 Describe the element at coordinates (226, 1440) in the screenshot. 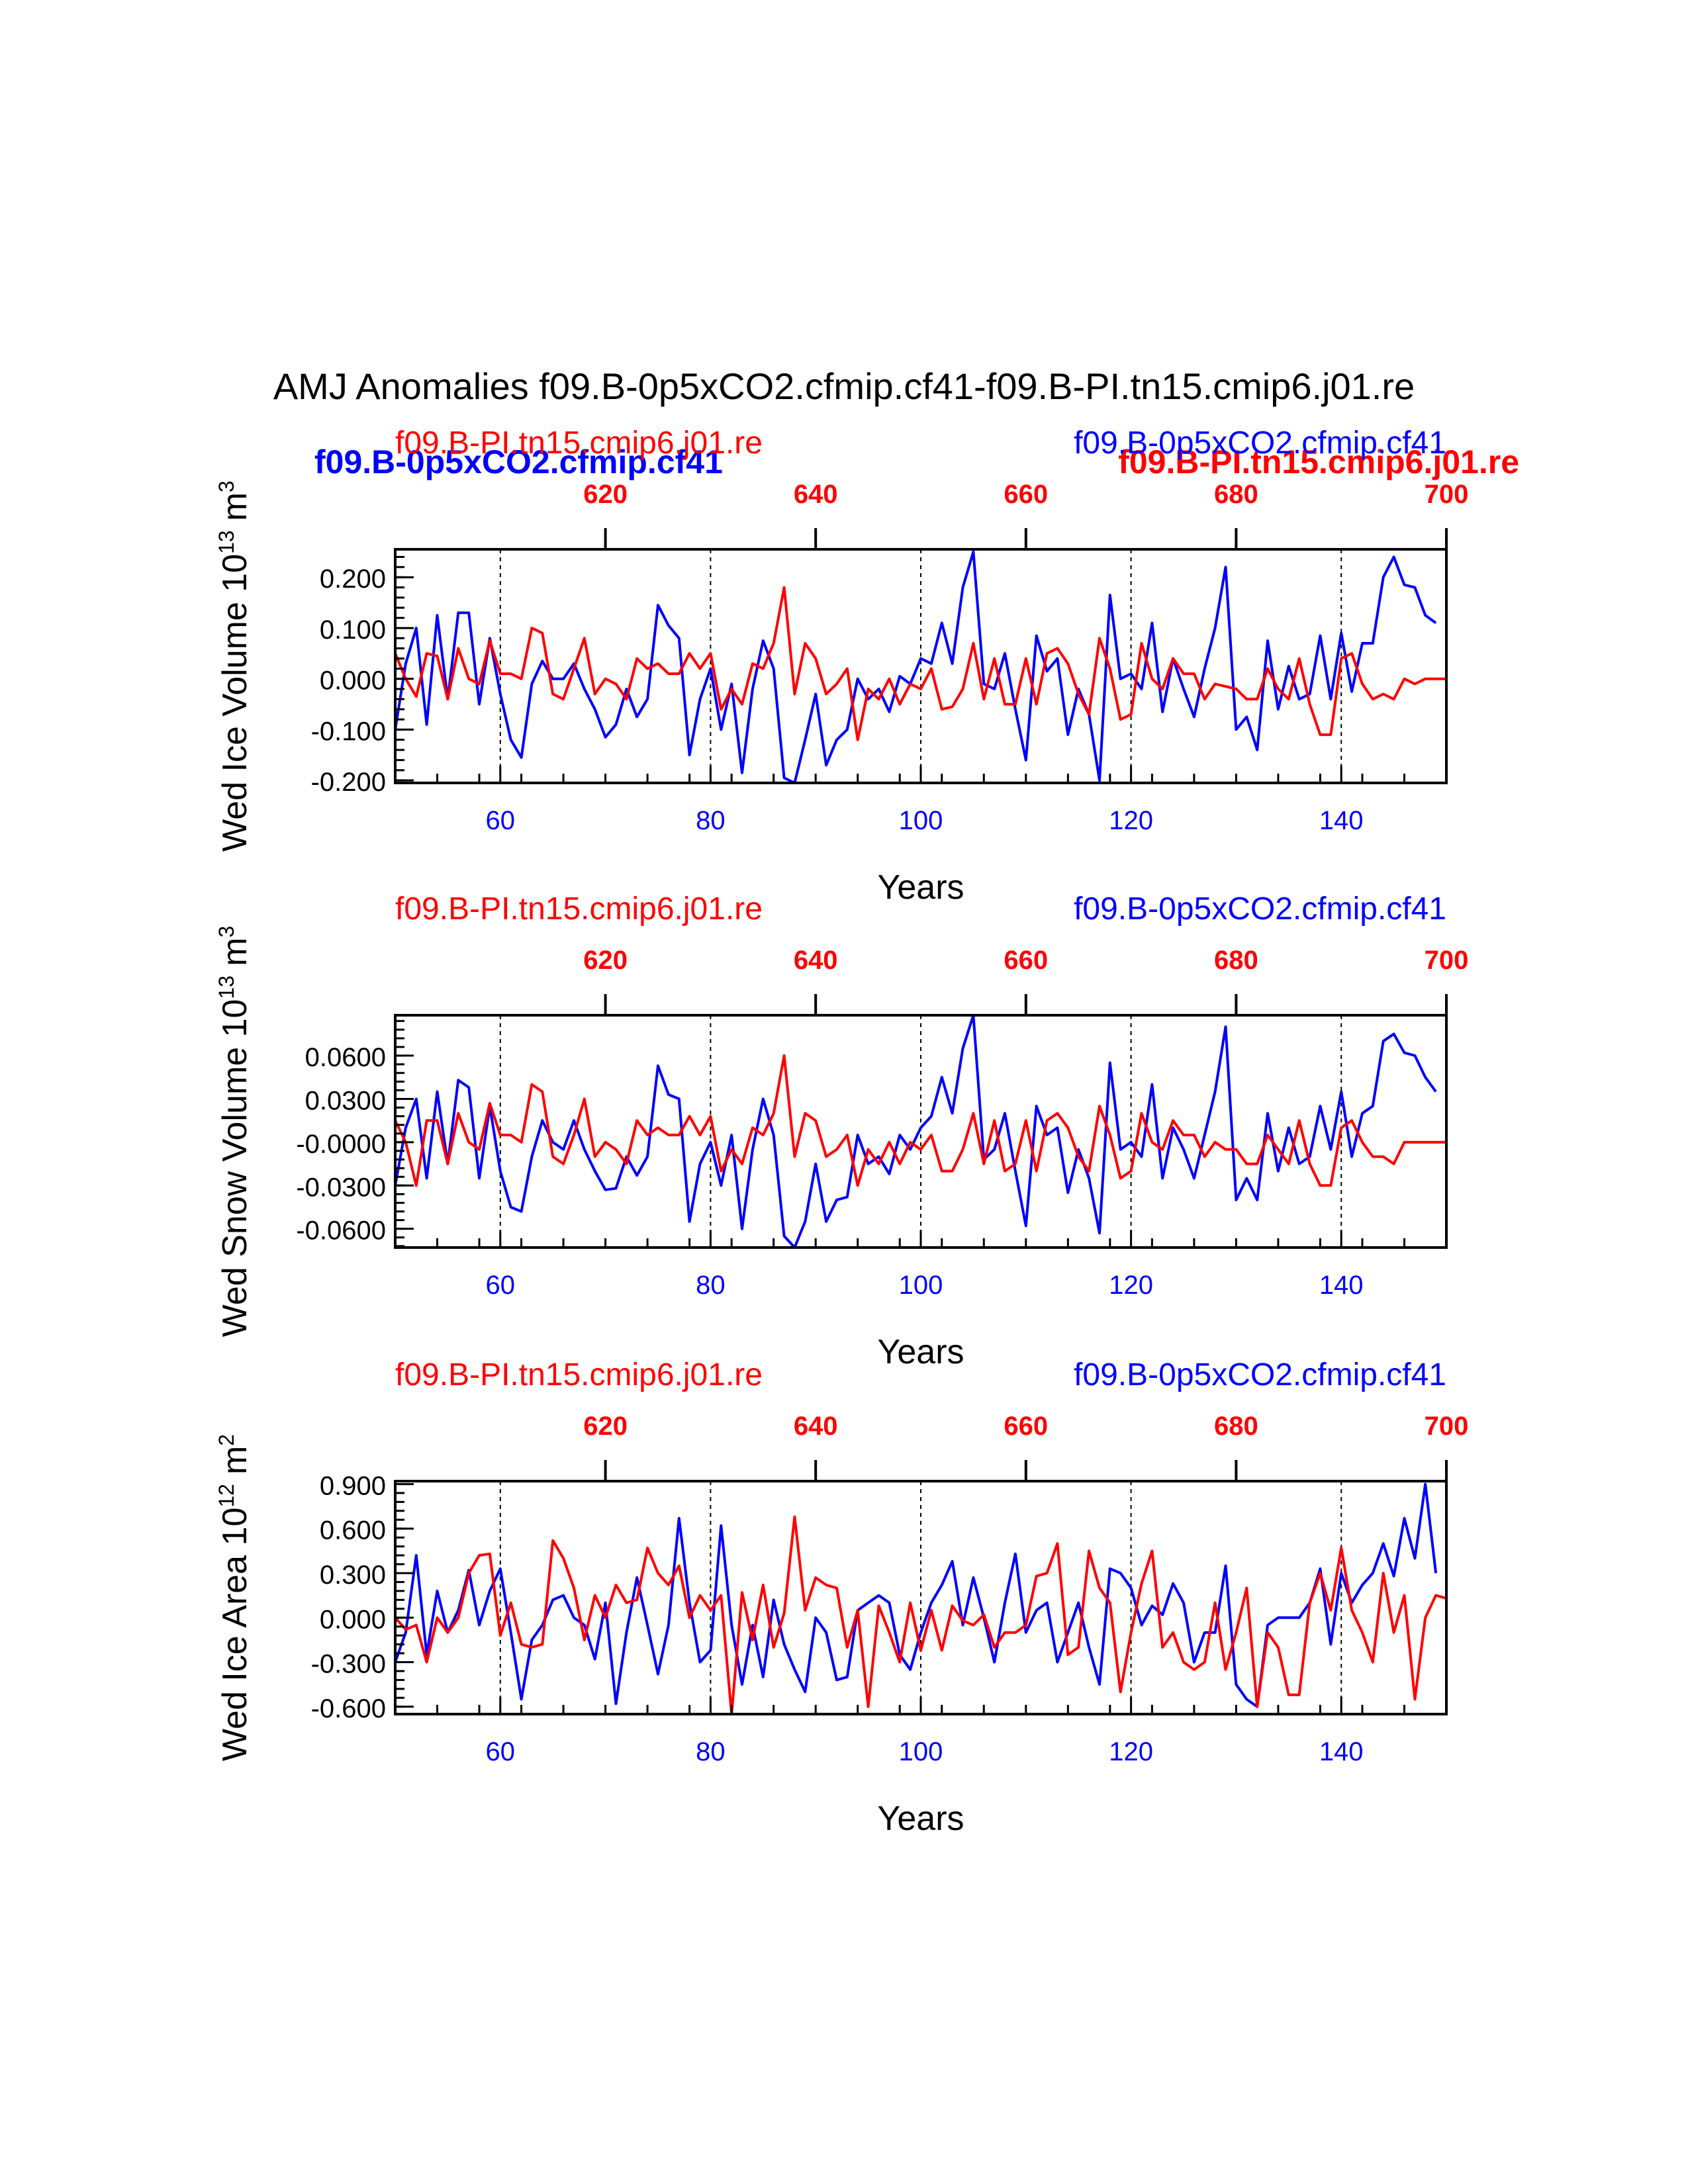

I see `y-axis-title-part: 2` at that location.